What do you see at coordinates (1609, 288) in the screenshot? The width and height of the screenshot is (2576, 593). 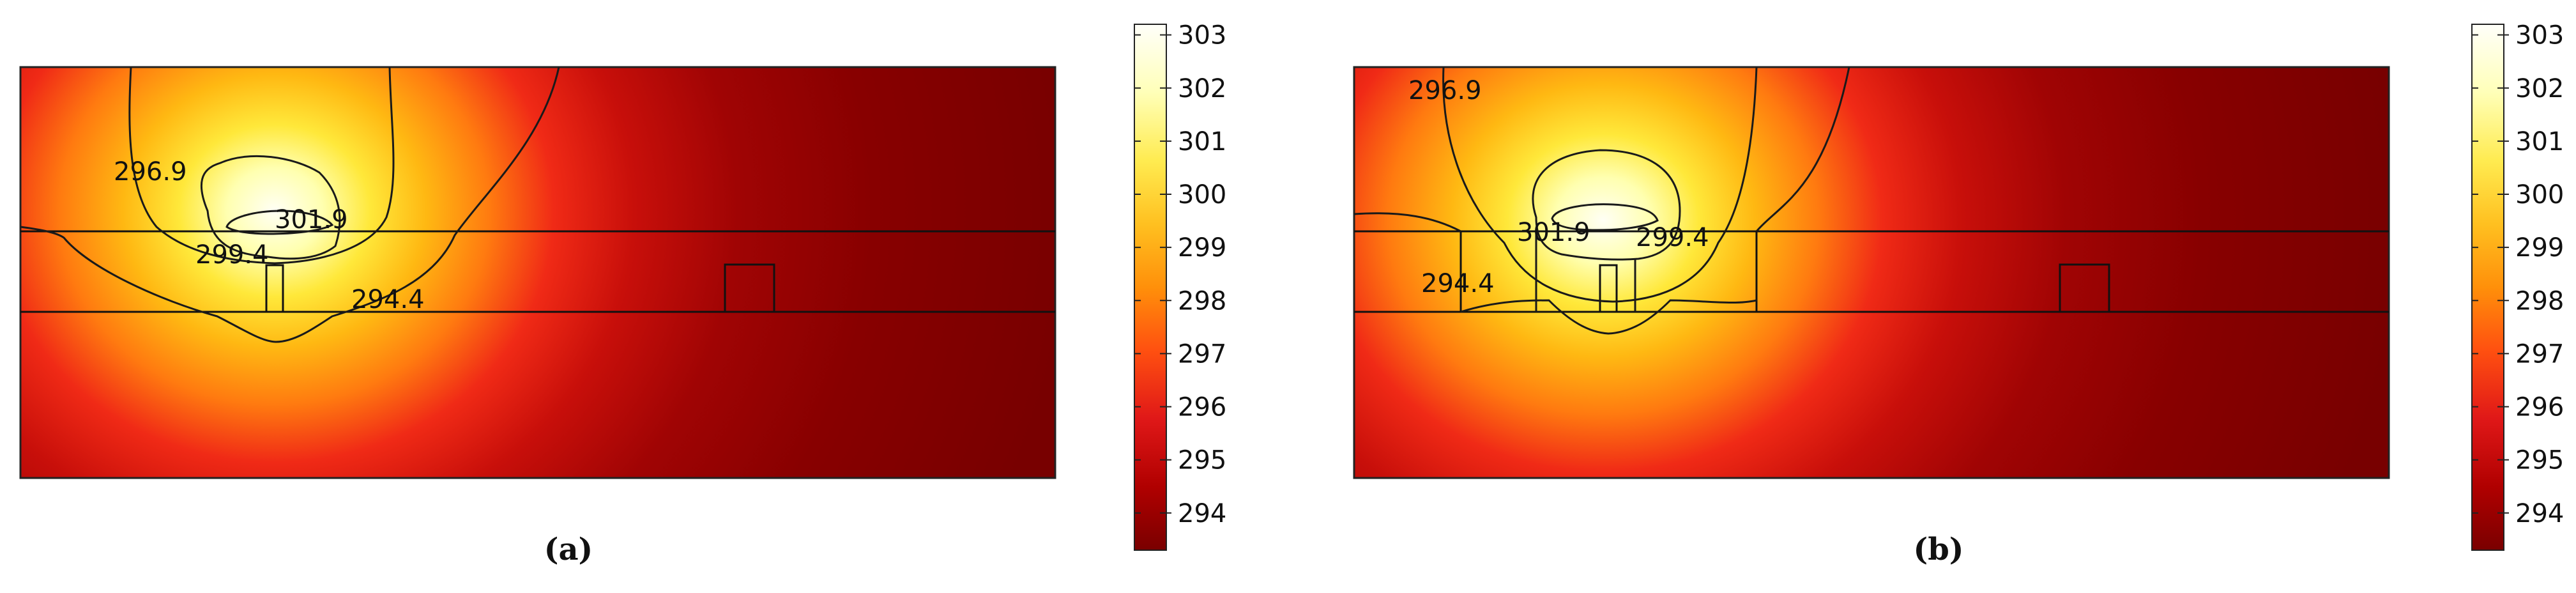 I see `heater-electrode-b` at bounding box center [1609, 288].